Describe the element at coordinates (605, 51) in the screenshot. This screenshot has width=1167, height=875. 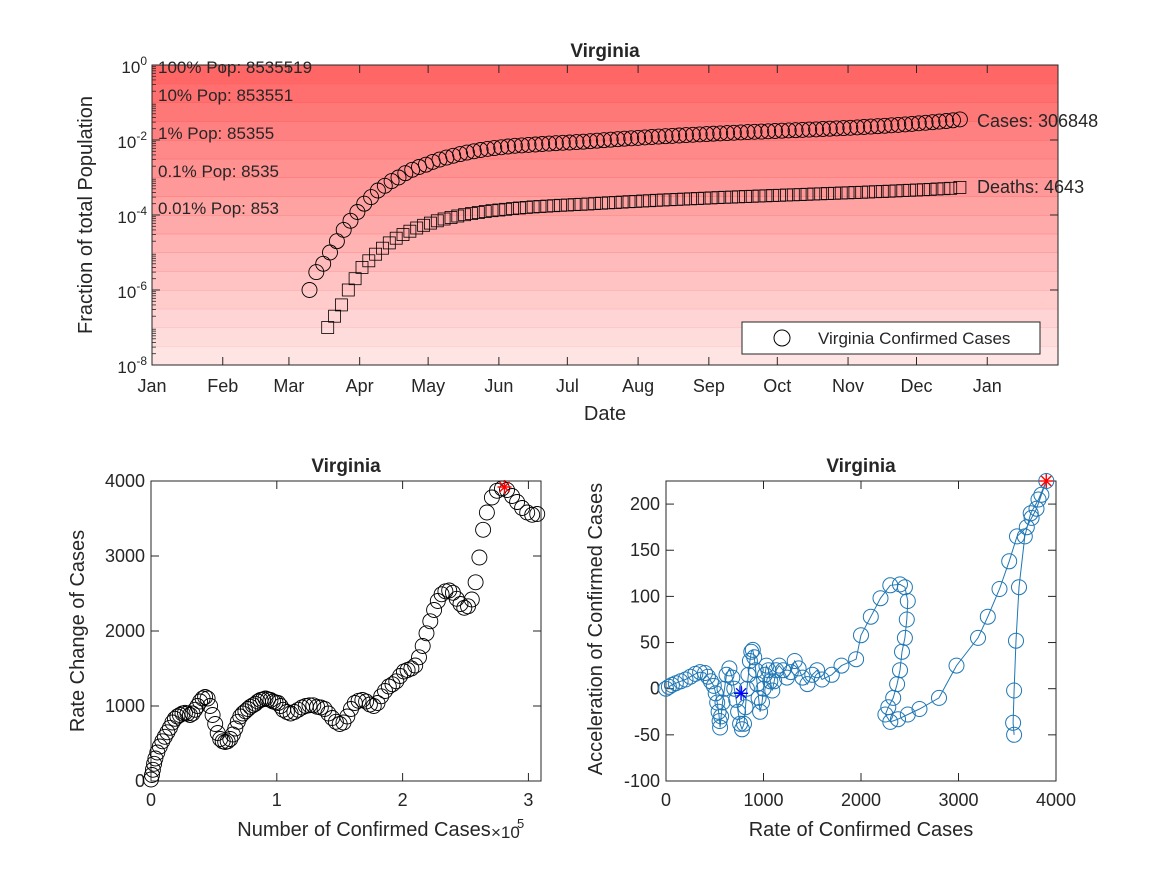
I see `top-chart-title: Virginia` at that location.